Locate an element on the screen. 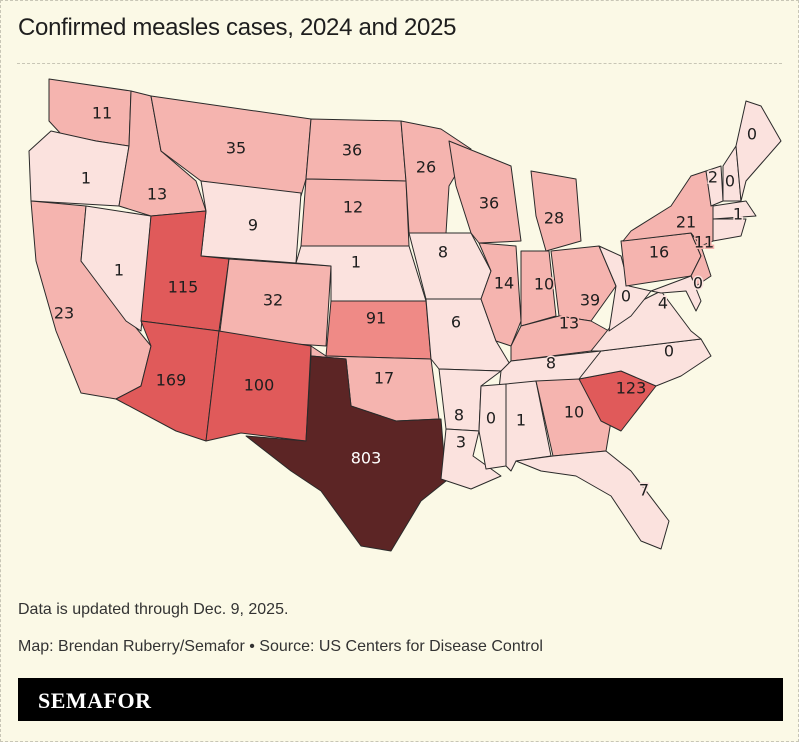 This screenshot has height=742, width=799. divider is located at coordinates (399, 63).